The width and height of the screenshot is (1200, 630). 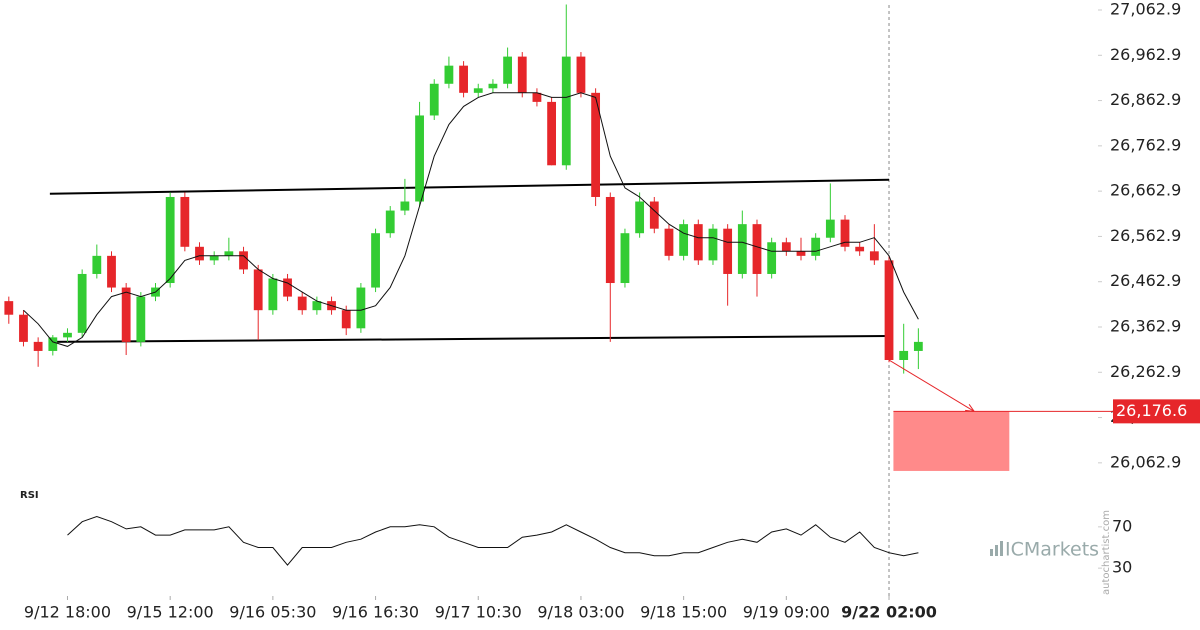 I want to click on x-tick-label: 9/19 09:00, so click(x=786, y=612).